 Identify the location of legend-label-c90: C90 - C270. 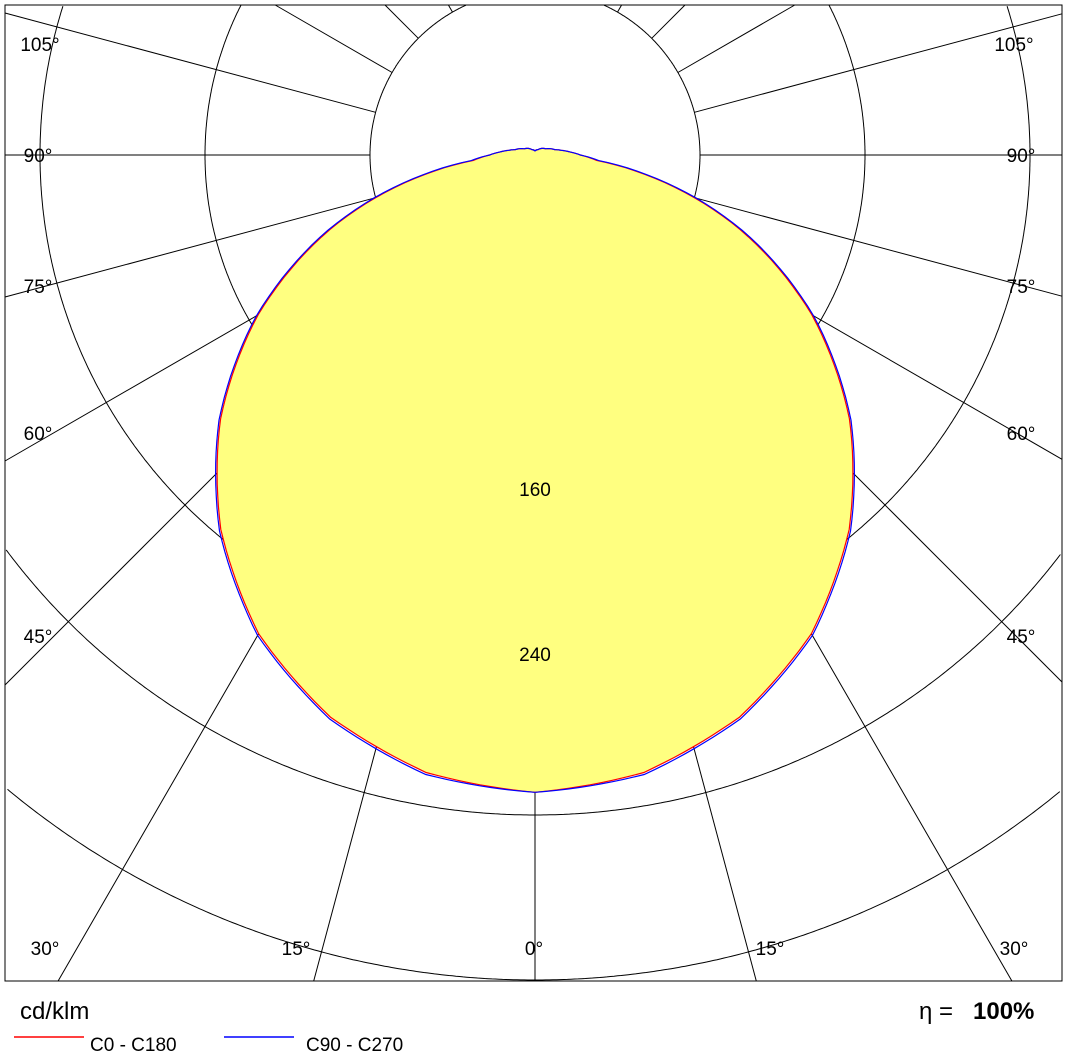
(354, 1045).